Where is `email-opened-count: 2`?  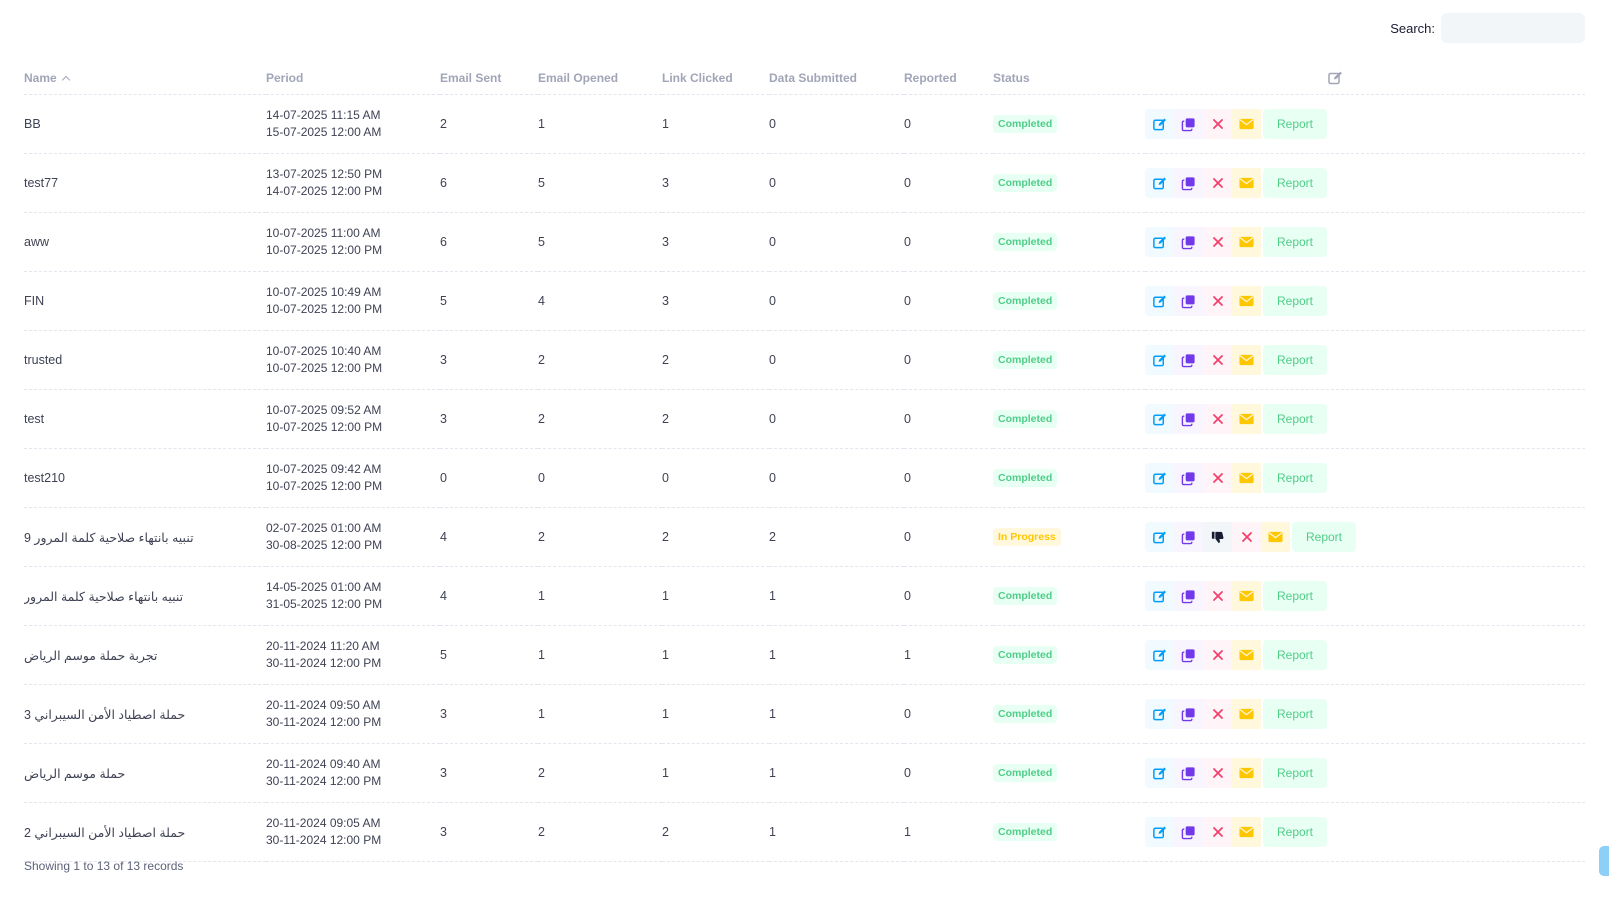
email-opened-count: 2 is located at coordinates (600, 360).